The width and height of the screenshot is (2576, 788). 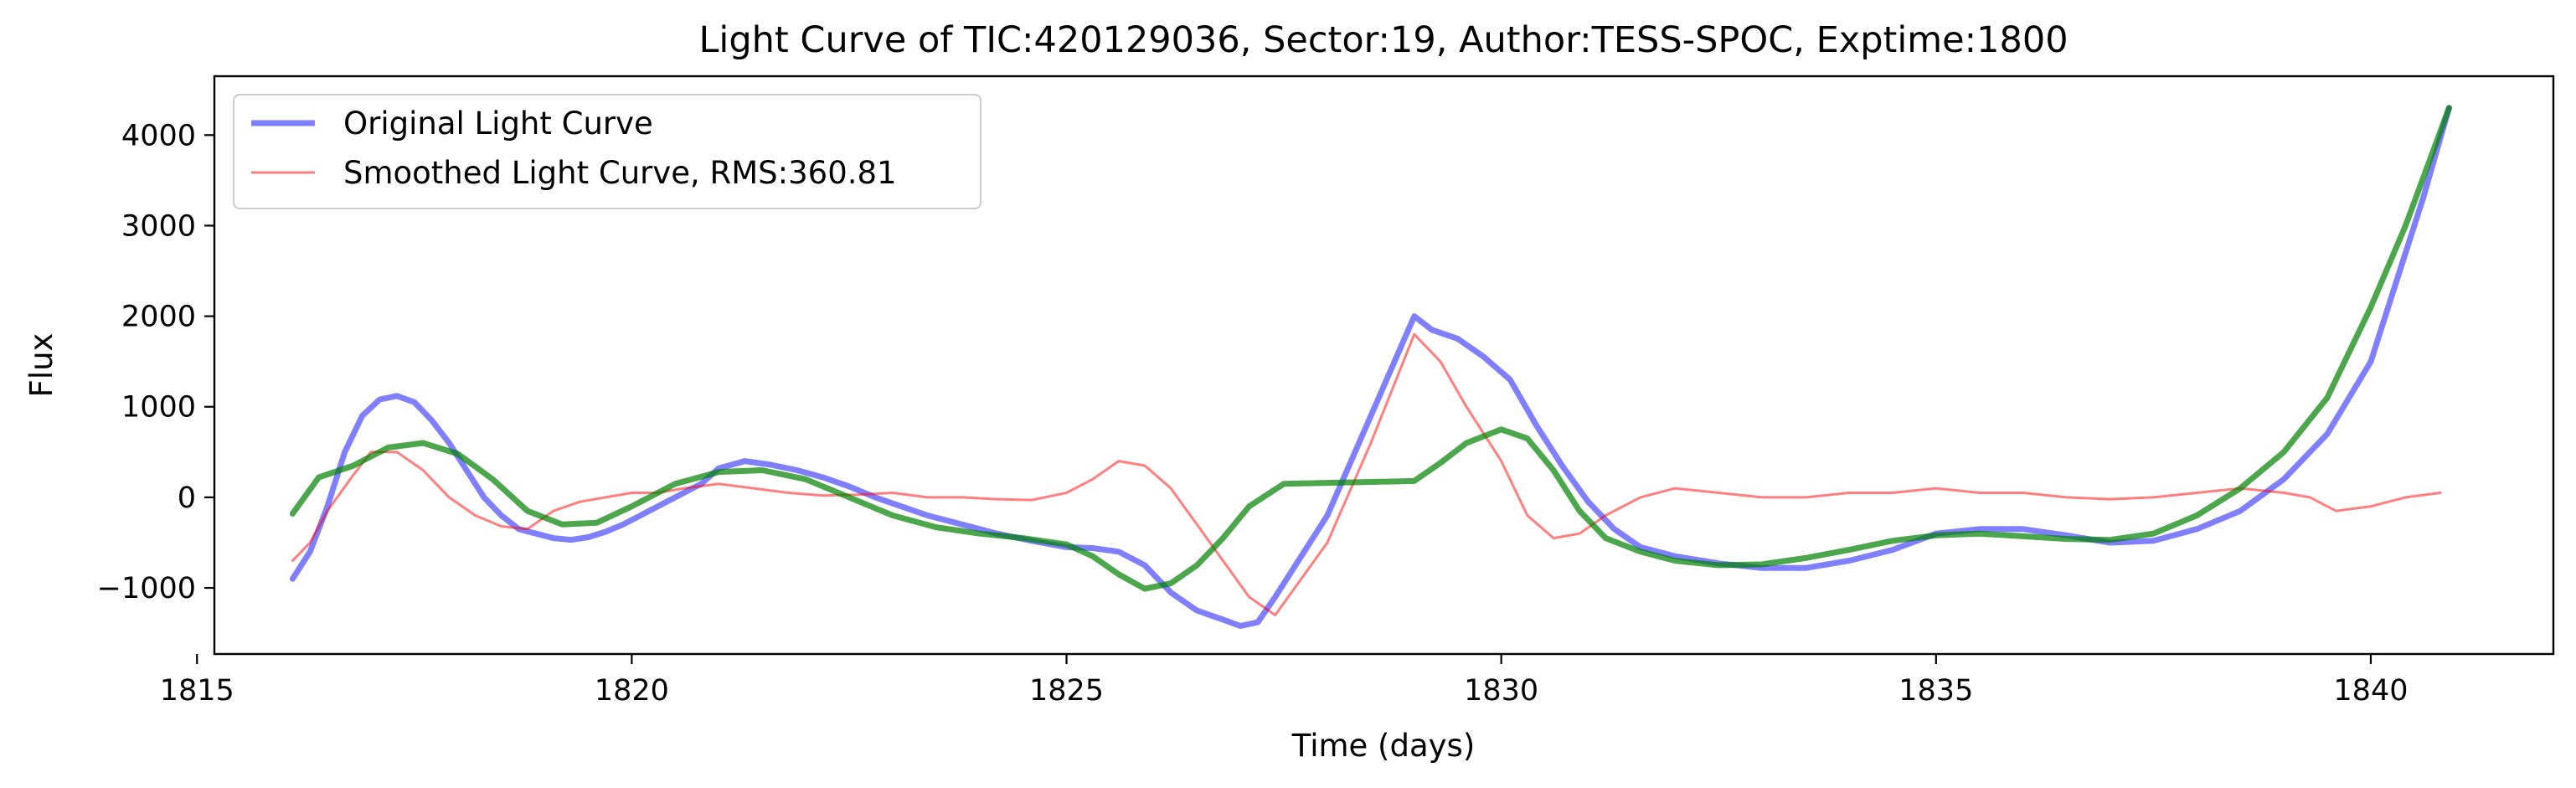 What do you see at coordinates (158, 317) in the screenshot?
I see `y-tick-label: 2000` at bounding box center [158, 317].